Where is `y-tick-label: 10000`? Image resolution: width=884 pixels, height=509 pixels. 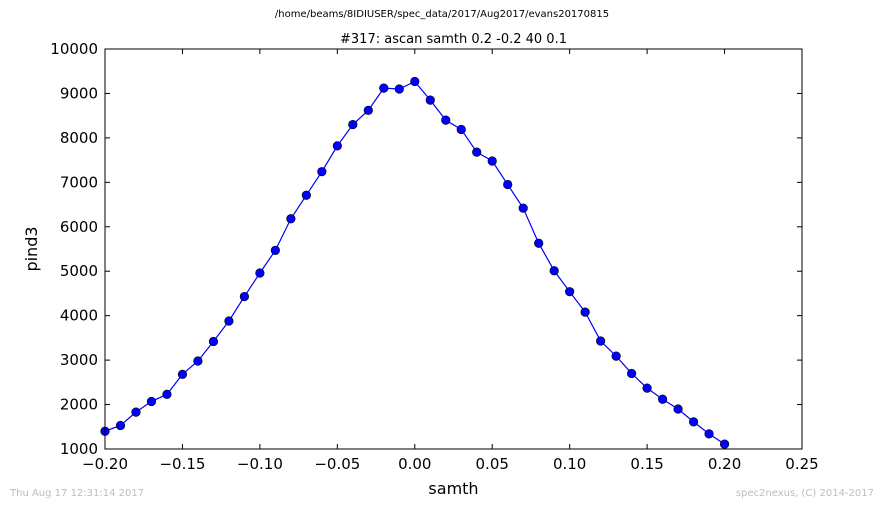 y-tick-label: 10000 is located at coordinates (74, 49).